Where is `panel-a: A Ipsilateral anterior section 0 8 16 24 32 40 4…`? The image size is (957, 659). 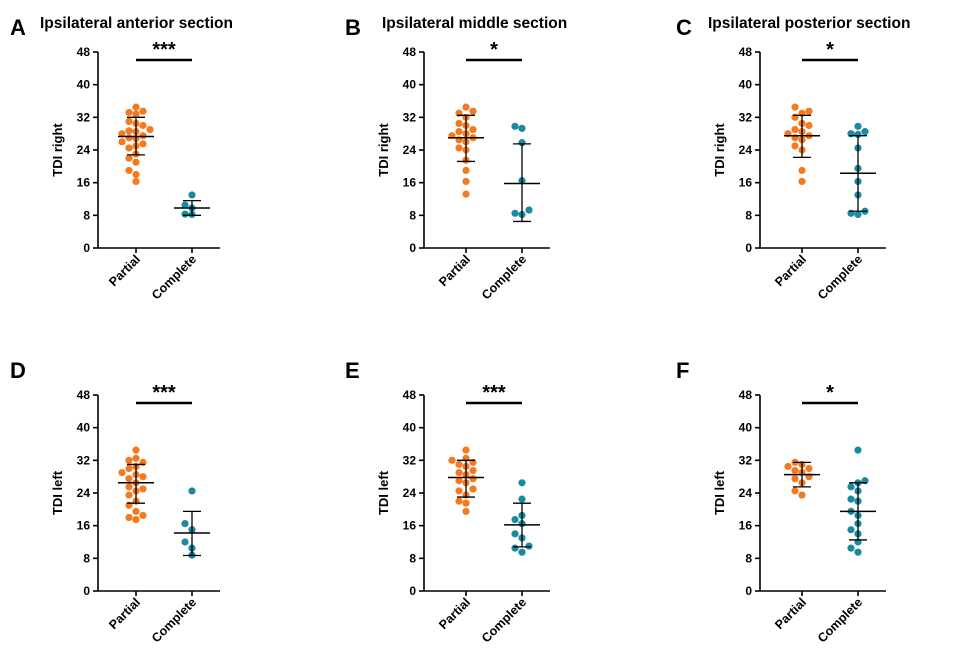
panel-a: A Ipsilateral anterior section 0 8 16 24 32 40 4… is located at coordinates (121, 158).